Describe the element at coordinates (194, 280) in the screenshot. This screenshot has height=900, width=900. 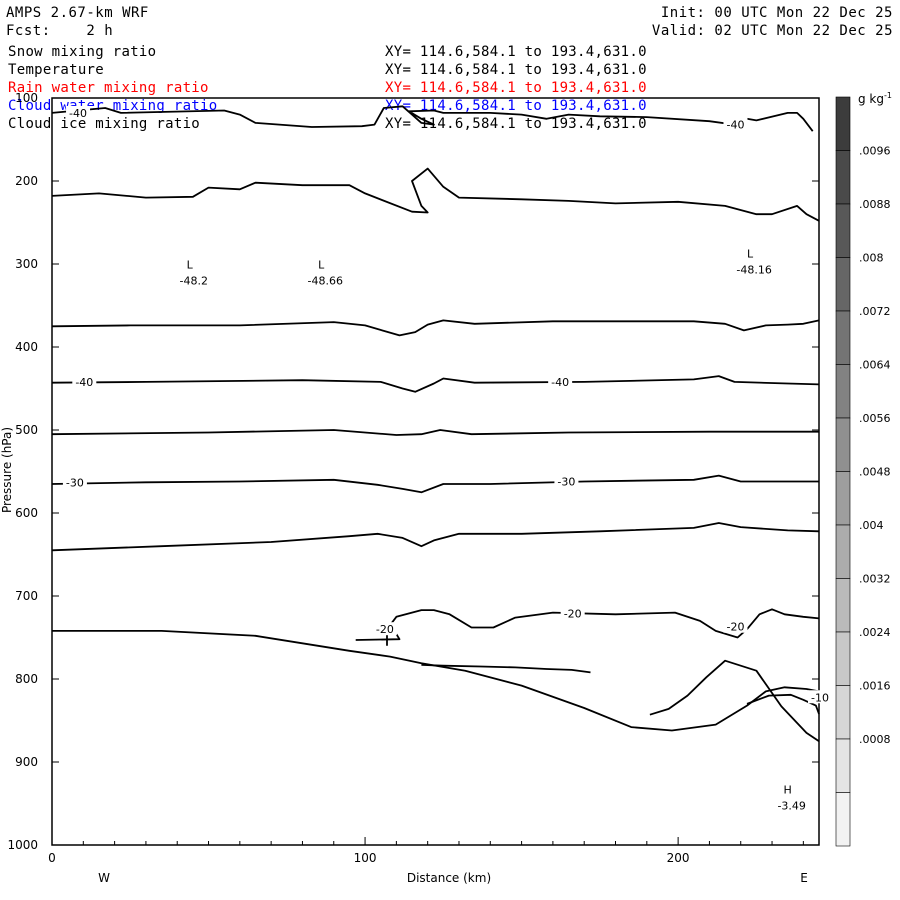
I see `extremum-value: -48.2` at that location.